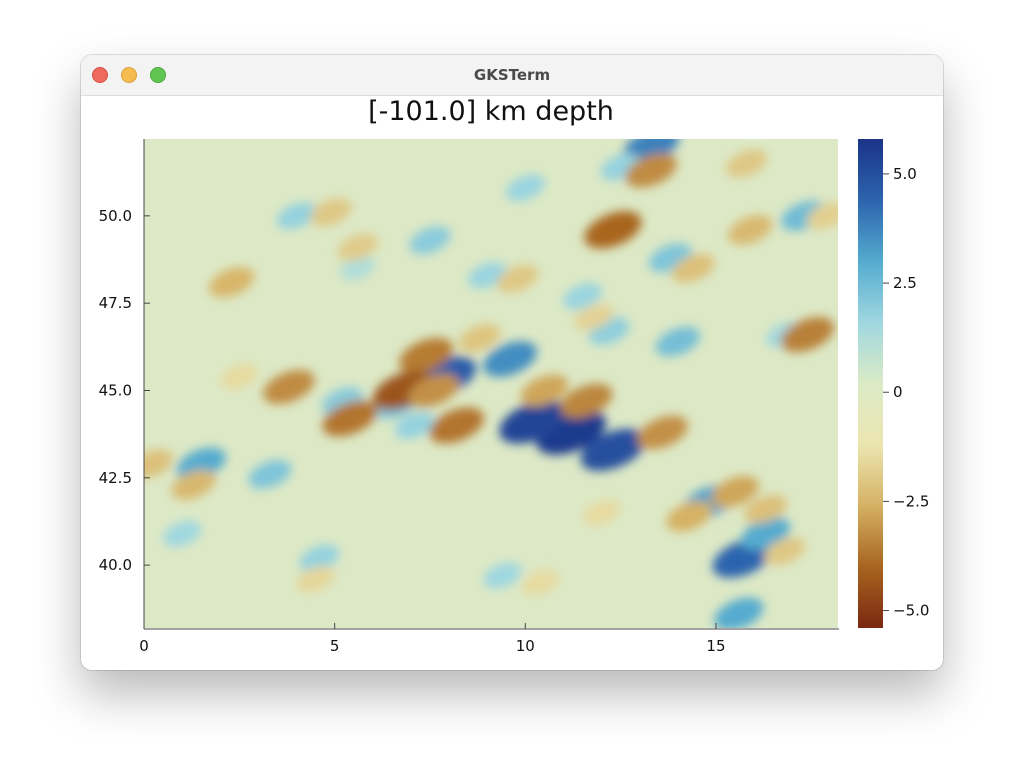 The height and width of the screenshot is (777, 1024). What do you see at coordinates (905, 174) in the screenshot?
I see `colorbar-tick-label: 5.0` at bounding box center [905, 174].